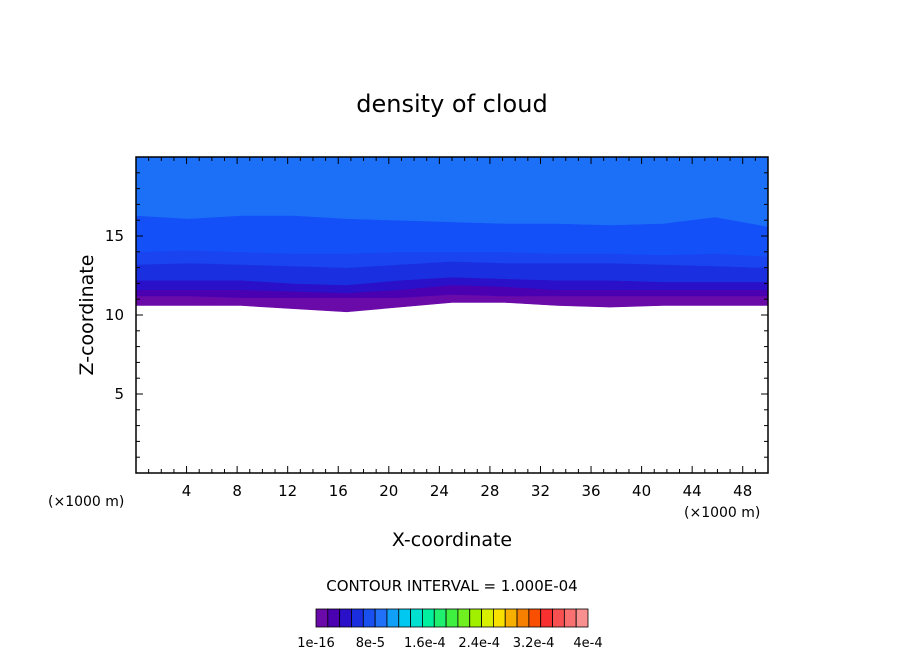 The image size is (904, 654). What do you see at coordinates (449, 643) in the screenshot?
I see `colorbar-labels: 1e-16 8e-5 1.6e-4 2.4e-4 3.2e-4 4e-4` at bounding box center [449, 643].